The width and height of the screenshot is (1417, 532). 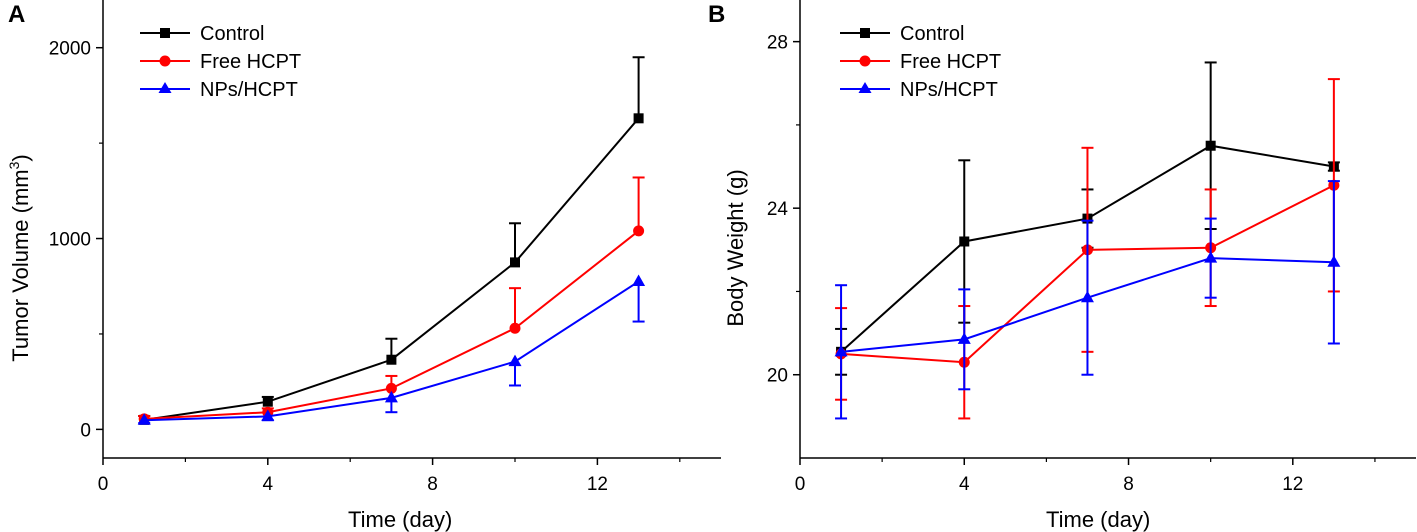 I want to click on legend-item-free-hcpt-a: Free HCPT, so click(x=220, y=62).